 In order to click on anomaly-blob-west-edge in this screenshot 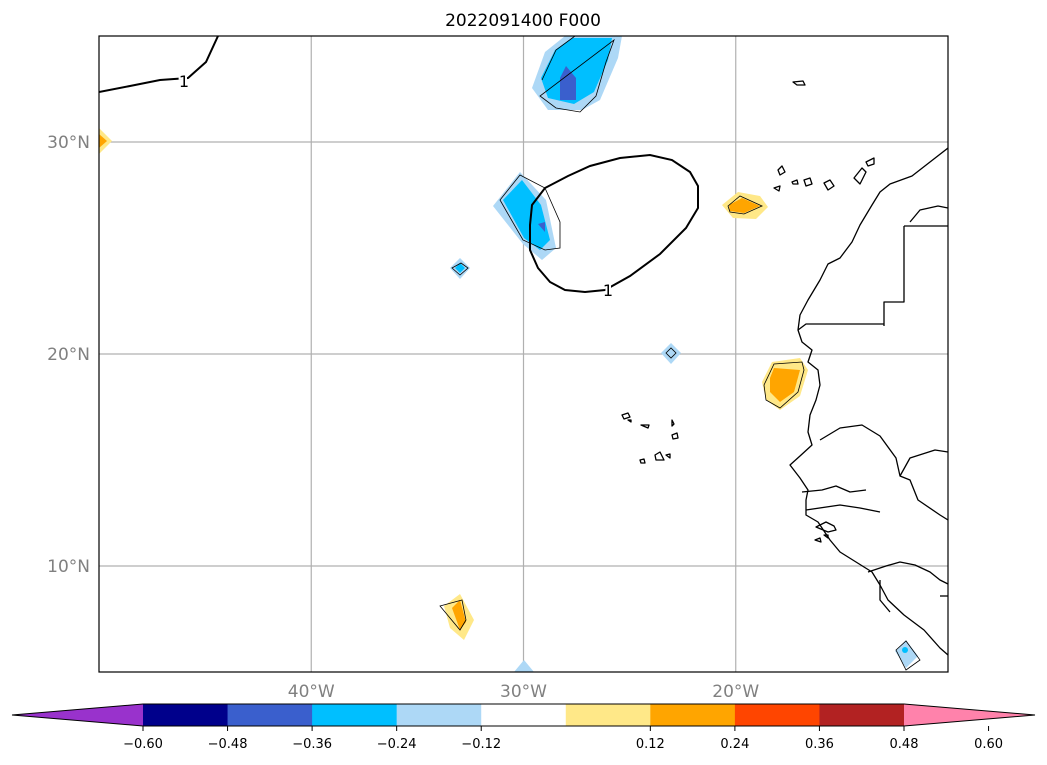, I will do `click(105, 141)`.